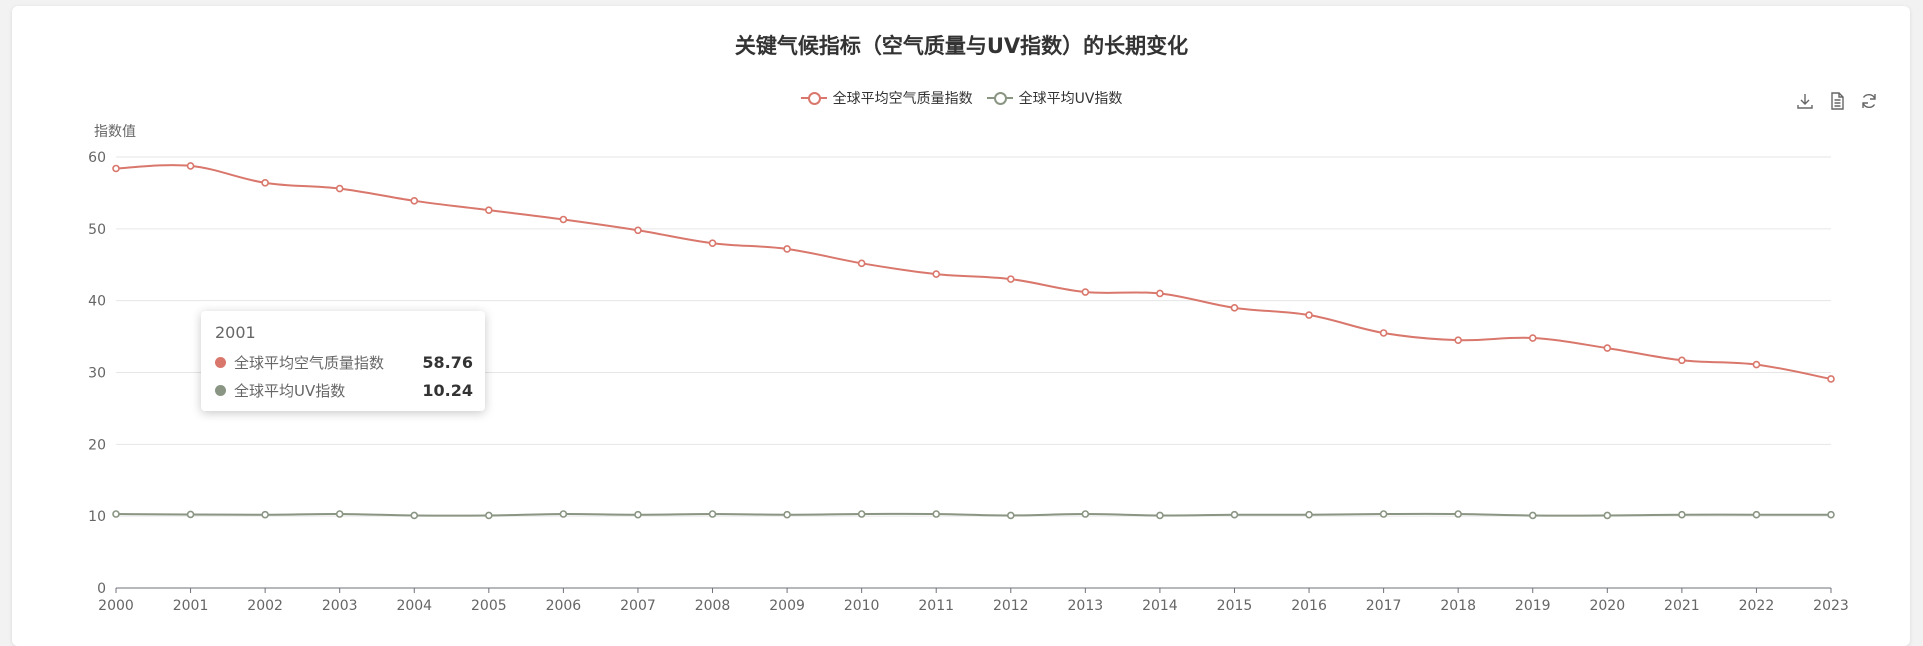  Describe the element at coordinates (1831, 606) in the screenshot. I see `x-tick-label: 2023` at that location.